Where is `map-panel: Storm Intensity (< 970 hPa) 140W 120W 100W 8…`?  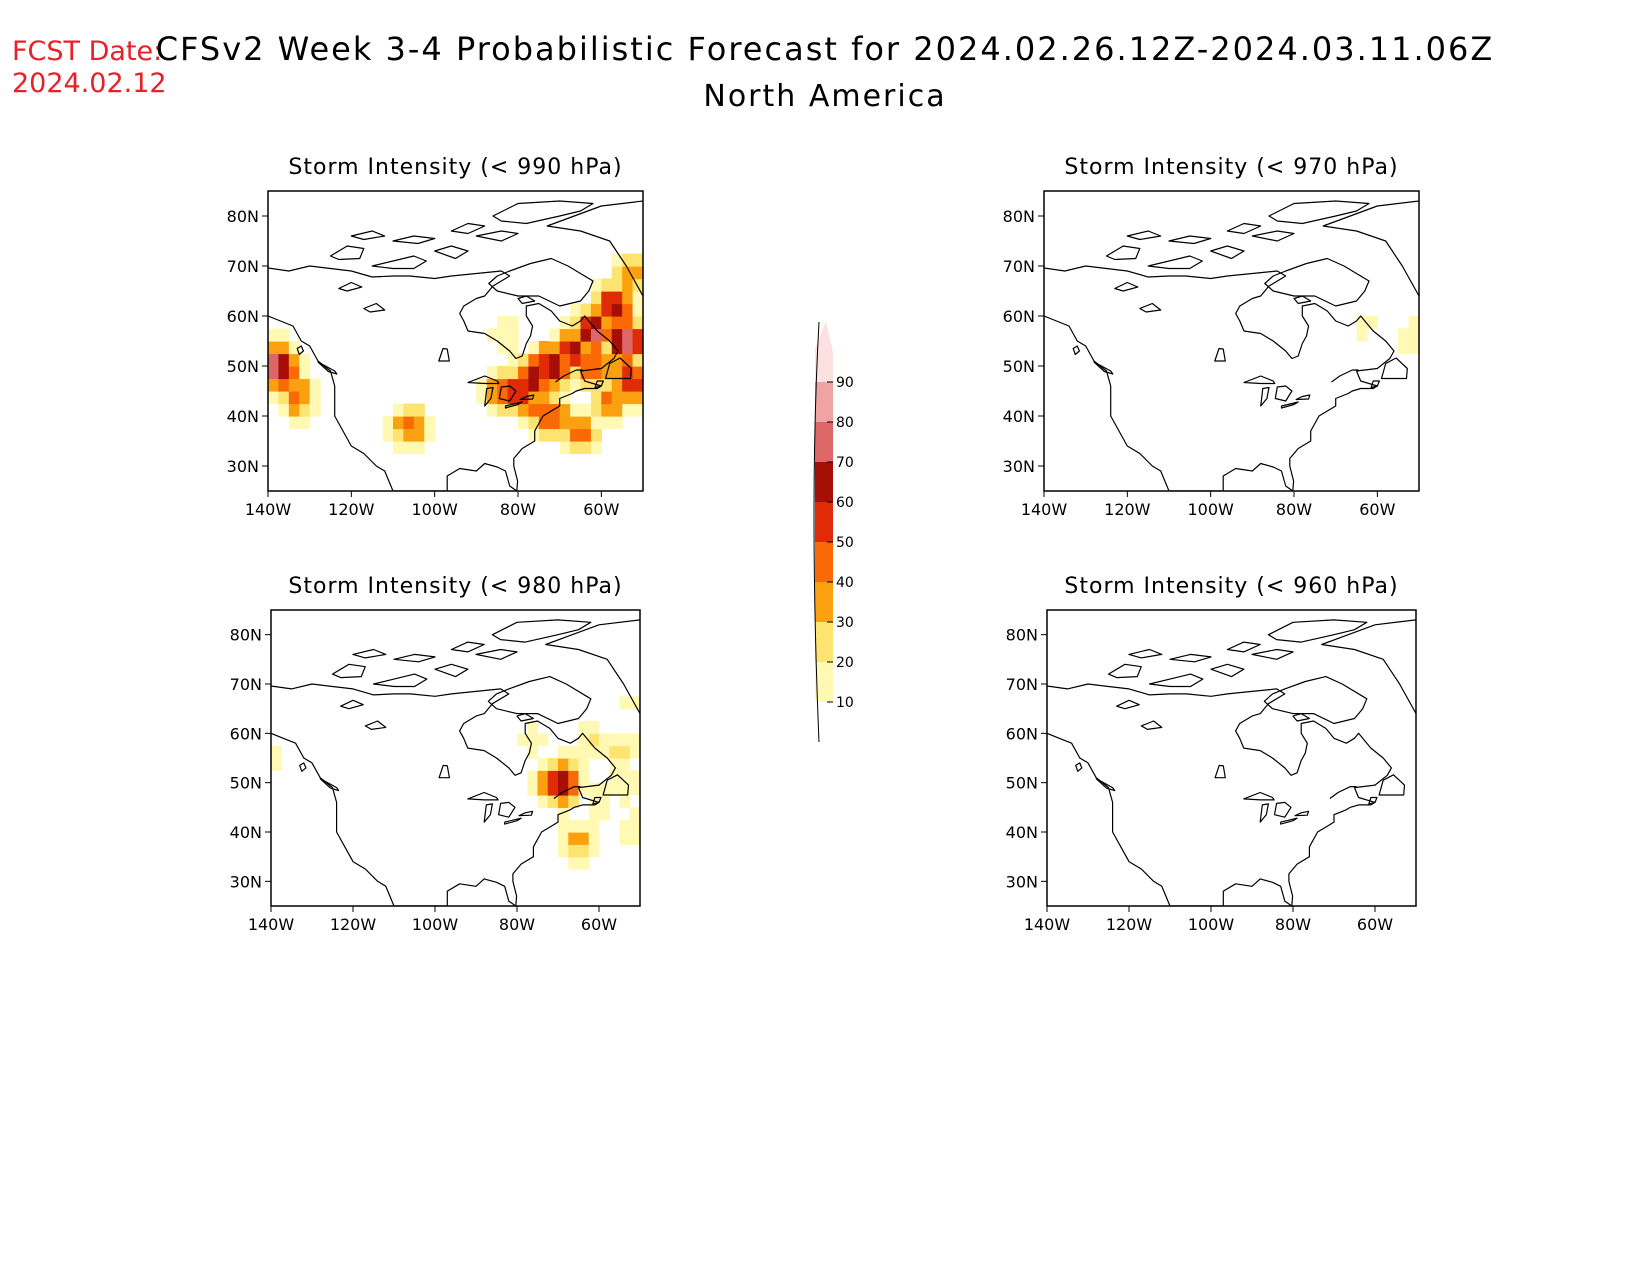
map-panel: Storm Intensity (< 970 hPa) 140W 120W 100W 8… is located at coordinates (1211, 337).